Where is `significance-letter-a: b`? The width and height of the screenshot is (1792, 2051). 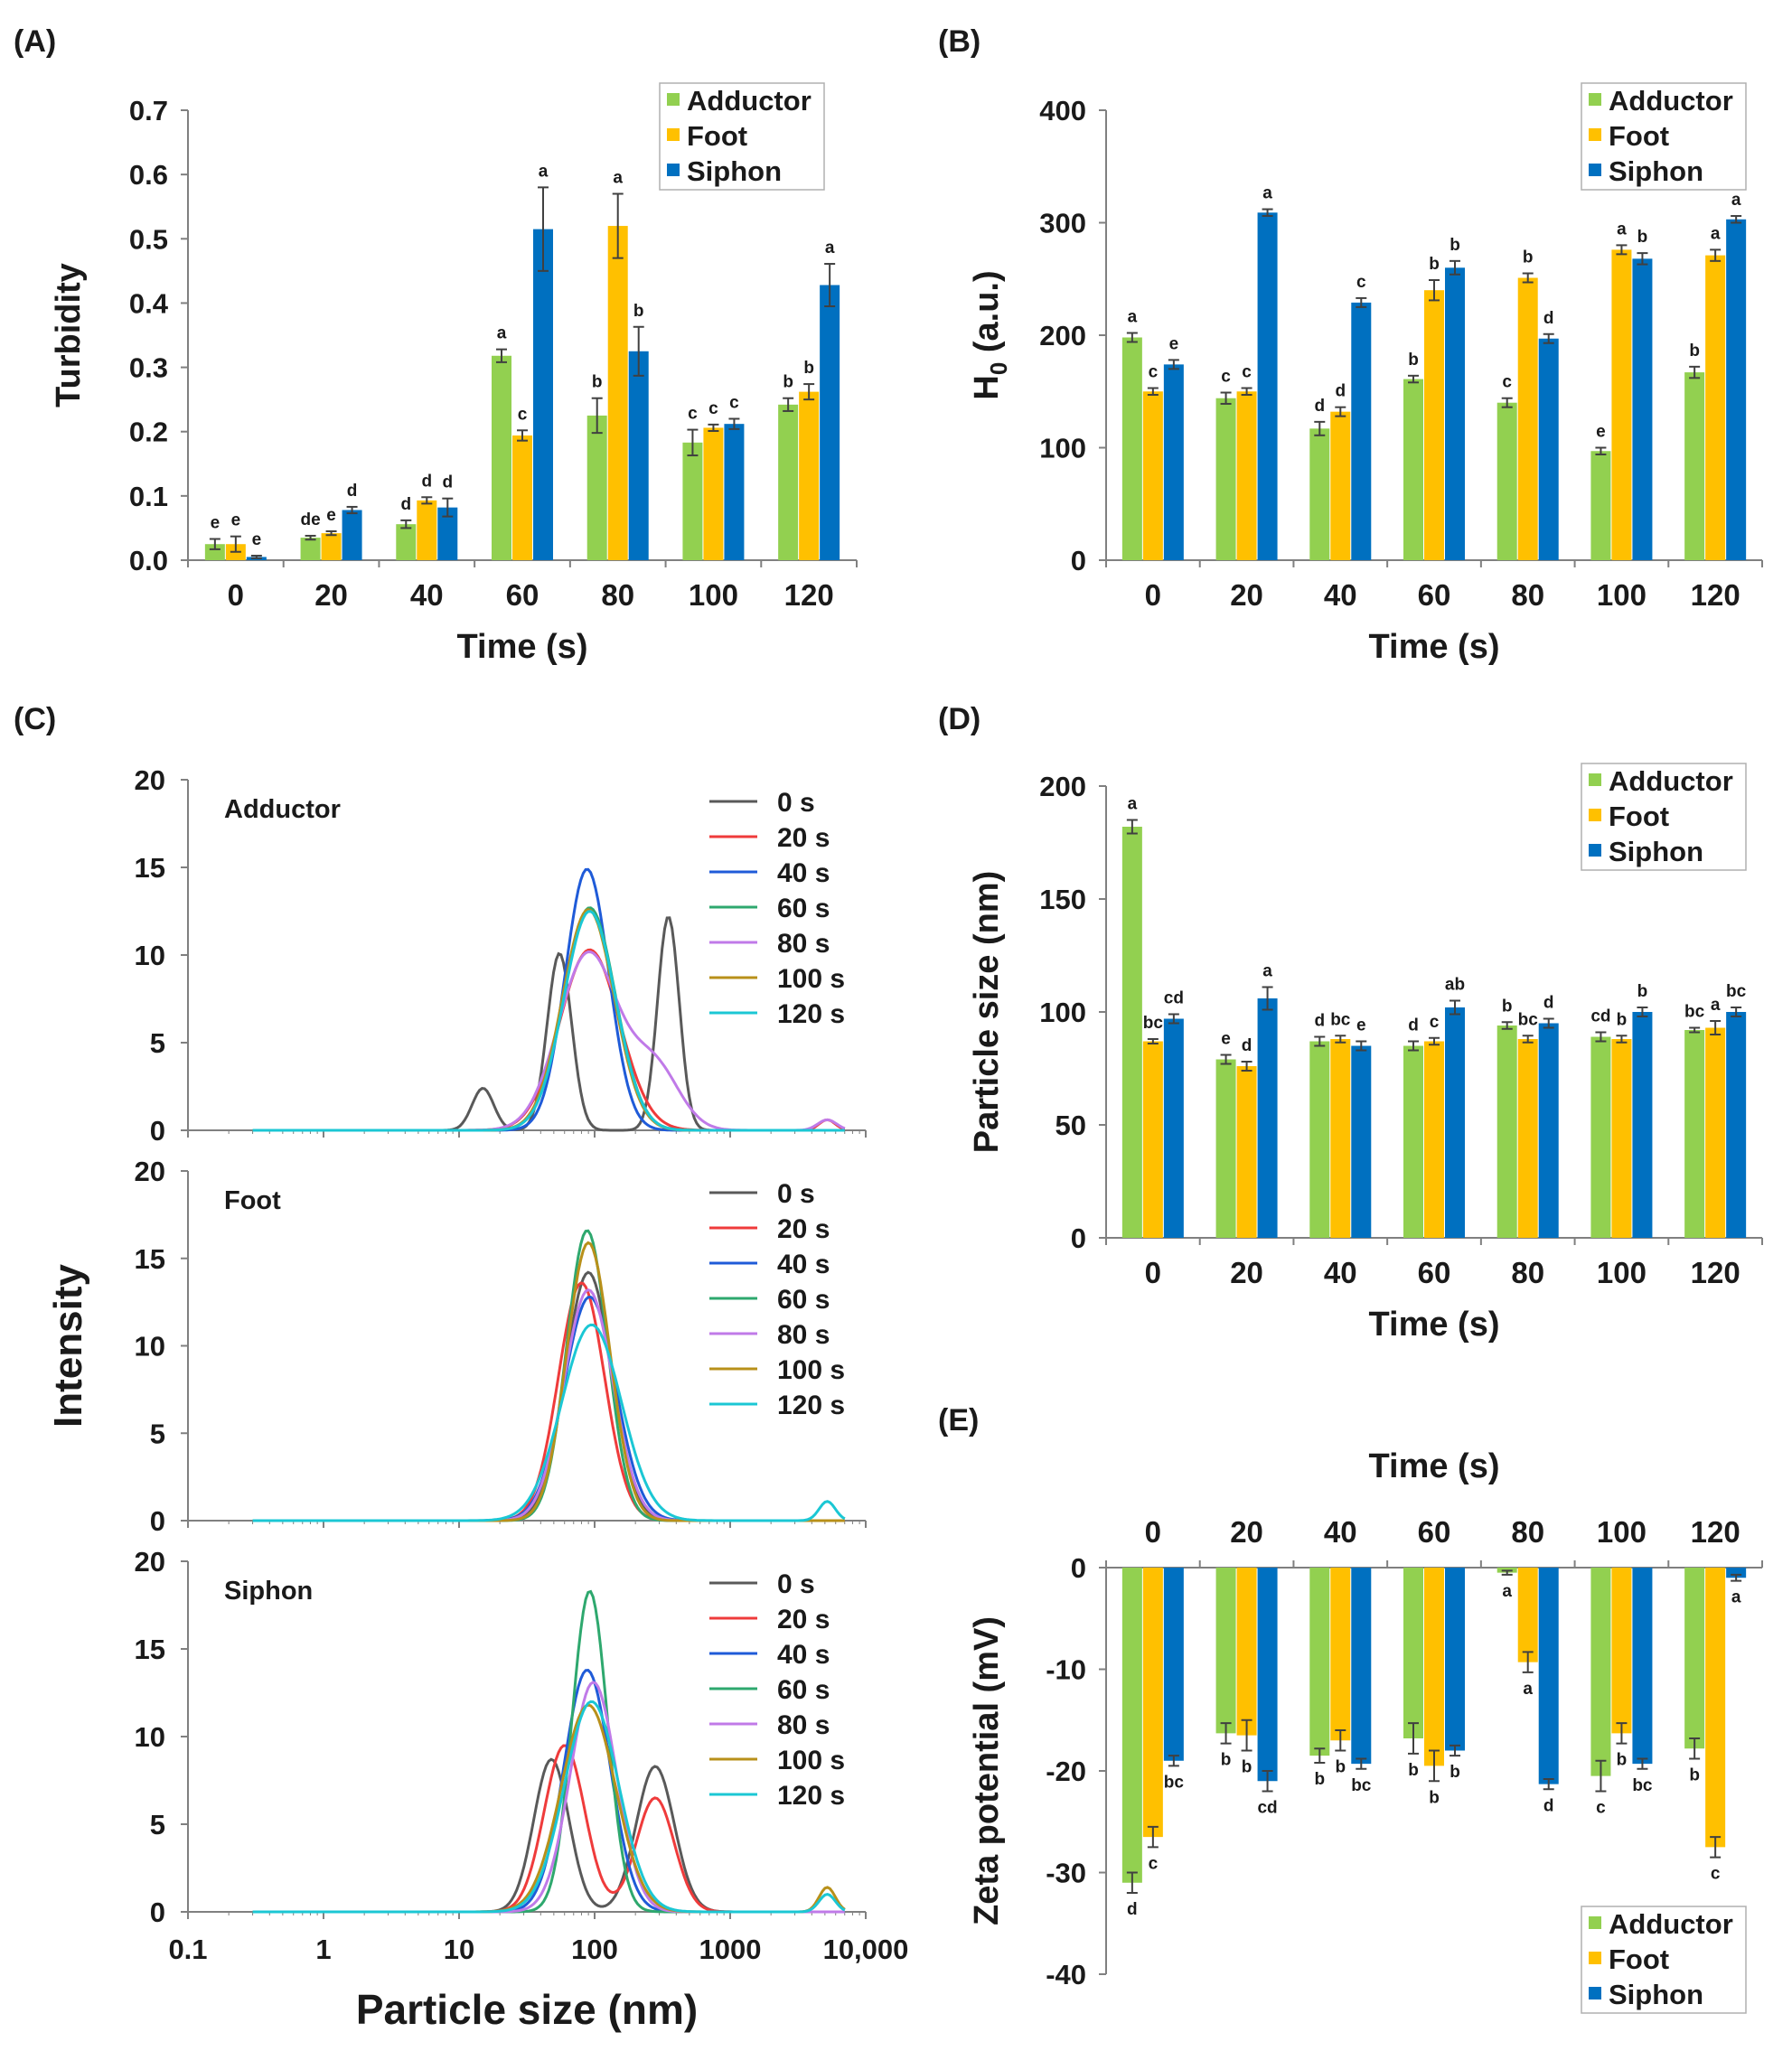 significance-letter-a: b is located at coordinates (808, 368).